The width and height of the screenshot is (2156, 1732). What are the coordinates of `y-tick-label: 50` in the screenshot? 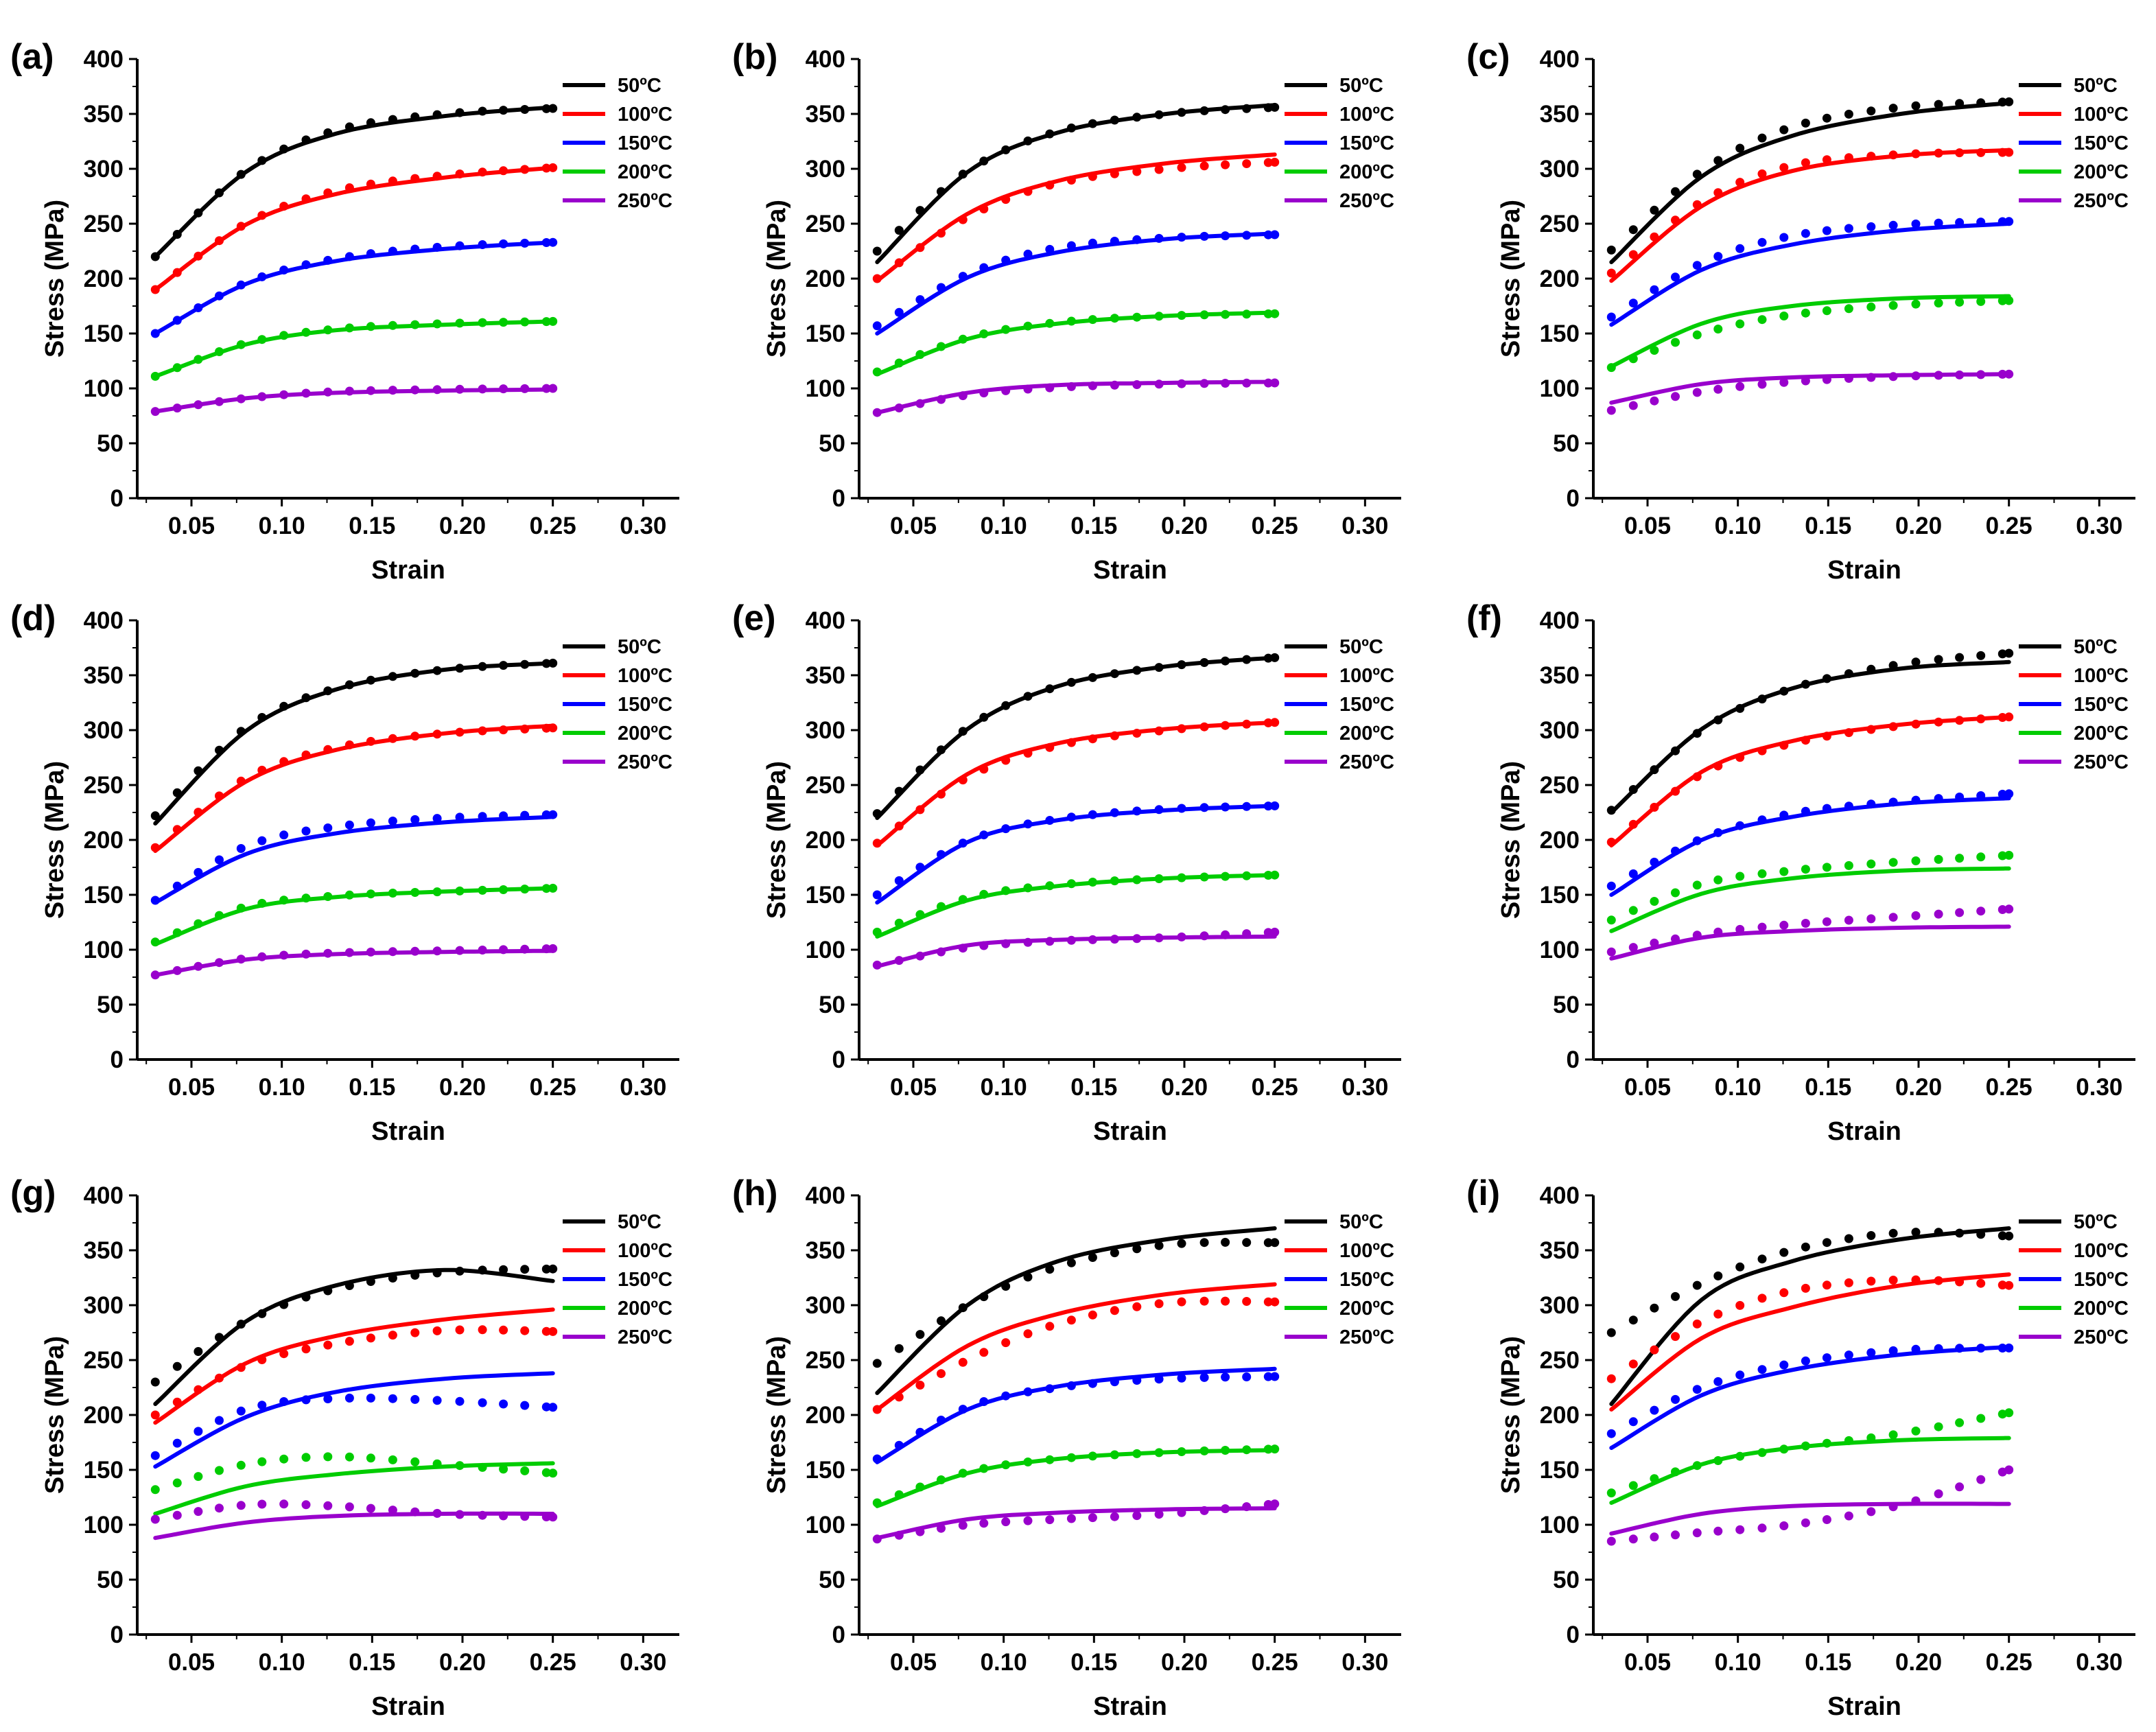 It's located at (832, 1580).